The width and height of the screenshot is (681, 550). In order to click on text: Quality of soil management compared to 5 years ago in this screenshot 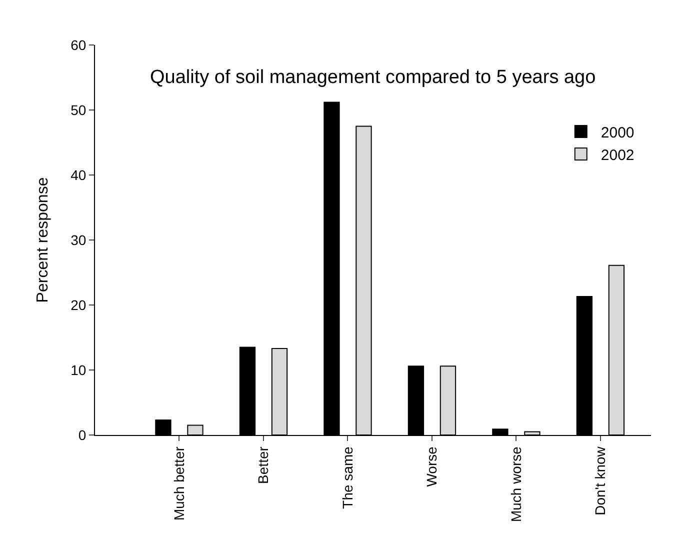, I will do `click(373, 77)`.